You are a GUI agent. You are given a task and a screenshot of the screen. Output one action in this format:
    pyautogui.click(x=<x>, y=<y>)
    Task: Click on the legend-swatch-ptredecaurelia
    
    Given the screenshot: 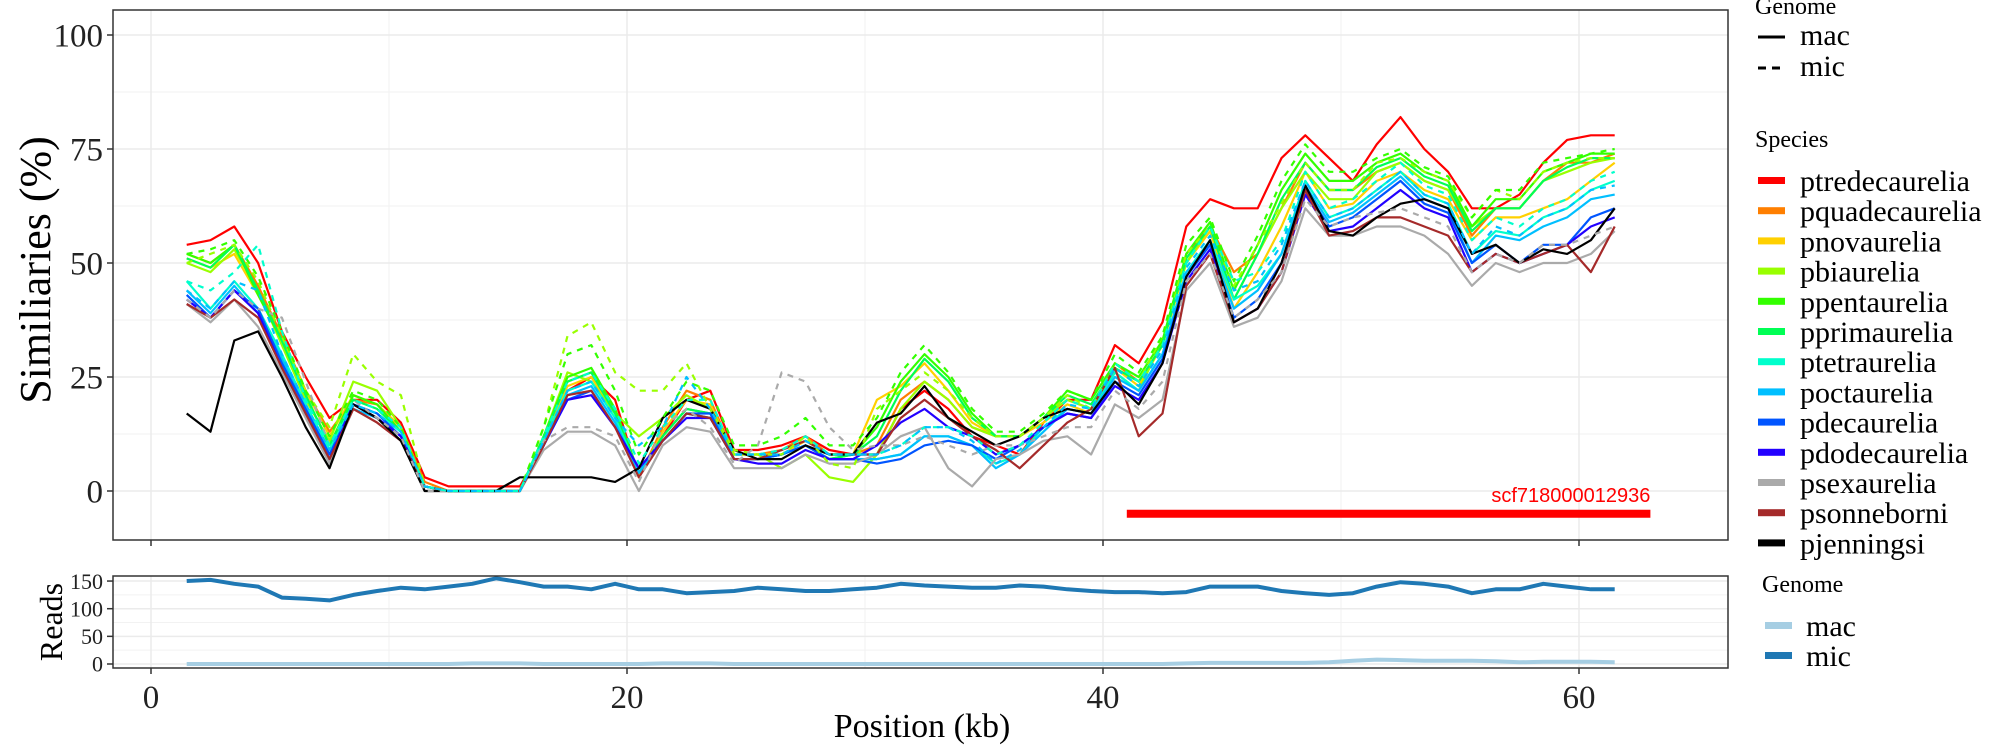 What is the action you would take?
    pyautogui.click(x=1771, y=180)
    